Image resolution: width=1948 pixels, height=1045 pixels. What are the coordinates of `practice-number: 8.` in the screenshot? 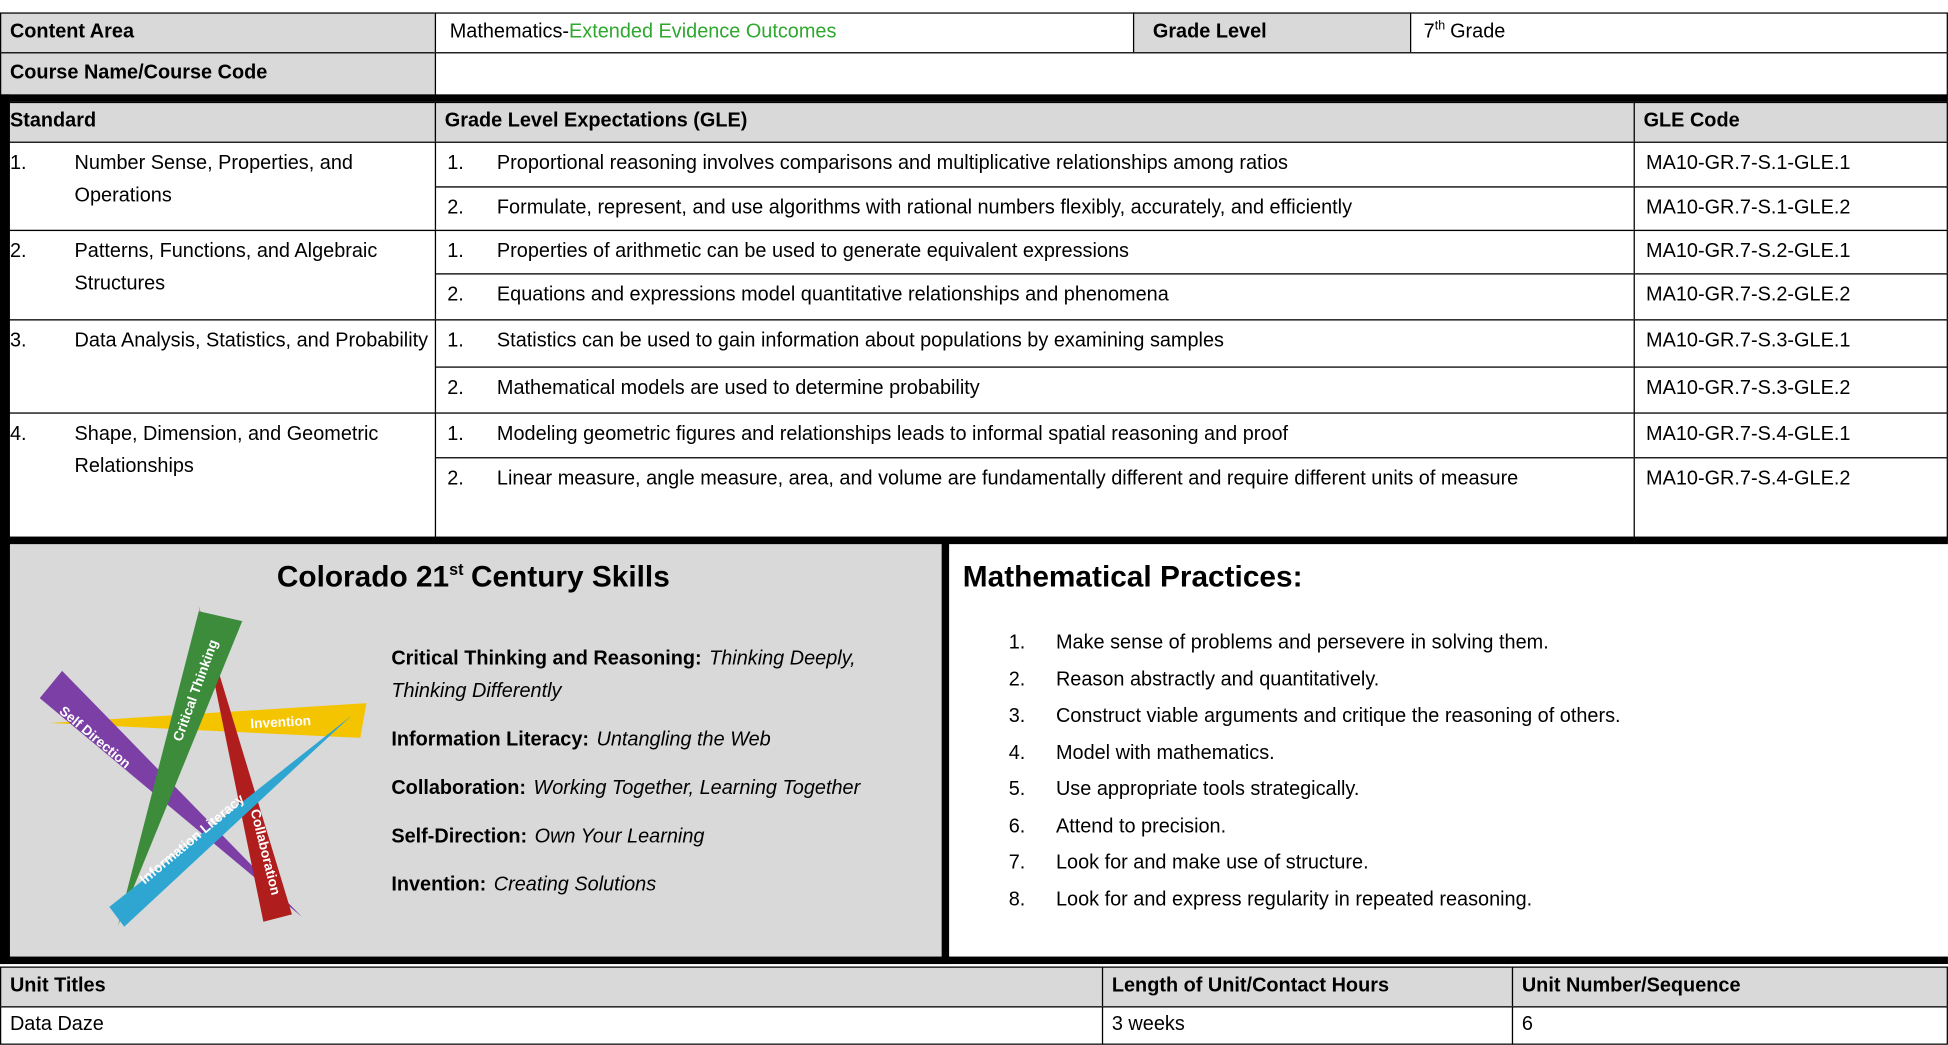 It's located at (1017, 899).